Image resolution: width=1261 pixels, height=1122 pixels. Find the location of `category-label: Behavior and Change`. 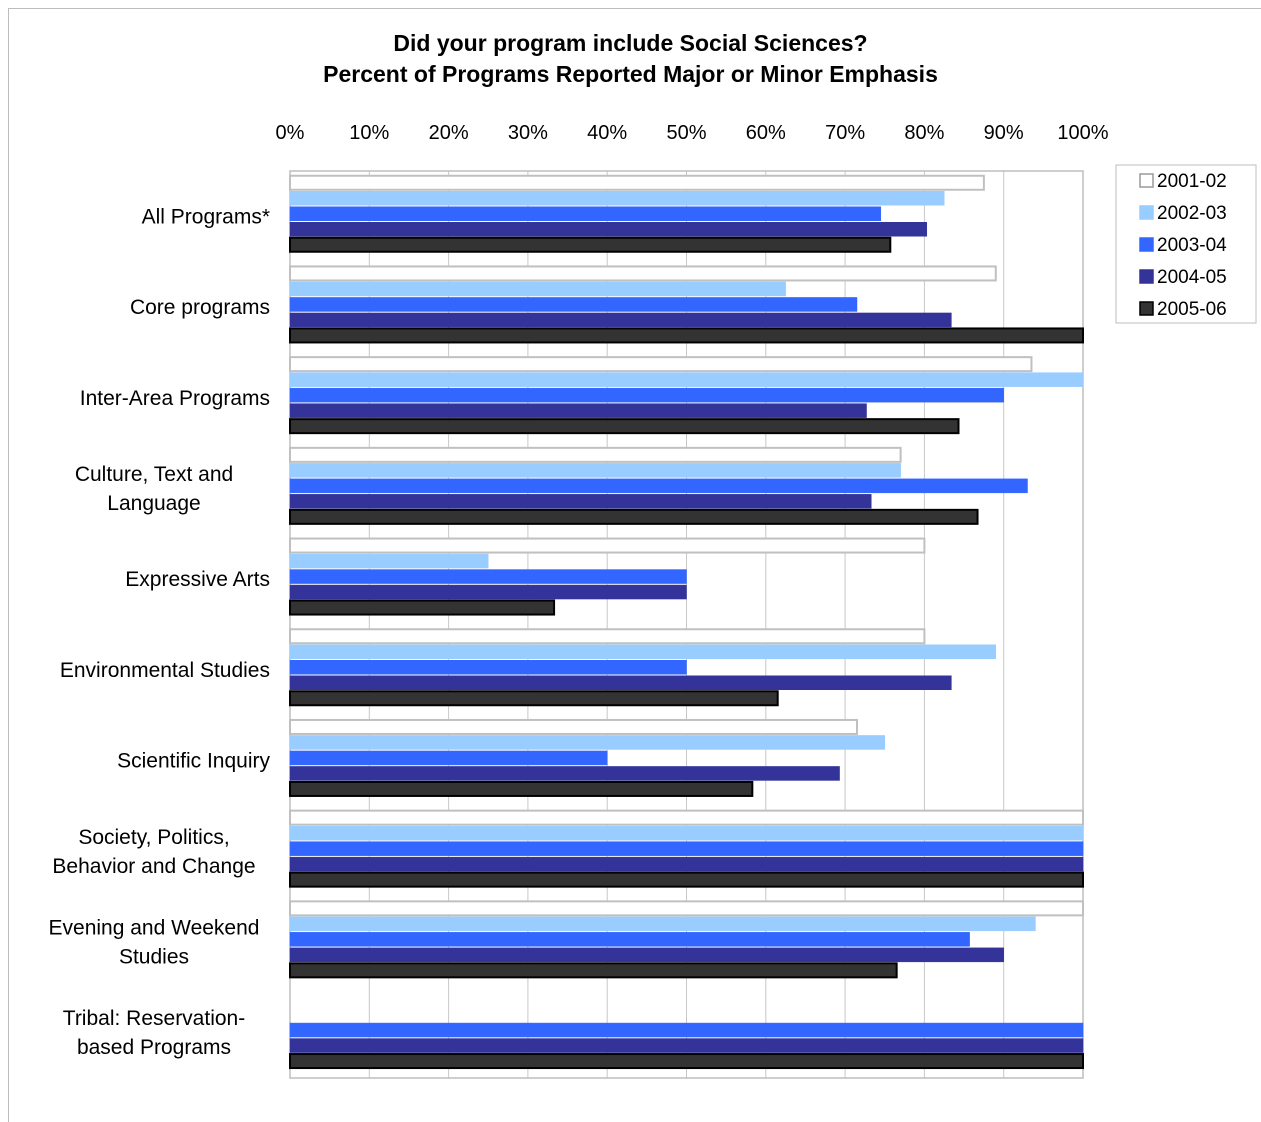

category-label: Behavior and Change is located at coordinates (153, 866).